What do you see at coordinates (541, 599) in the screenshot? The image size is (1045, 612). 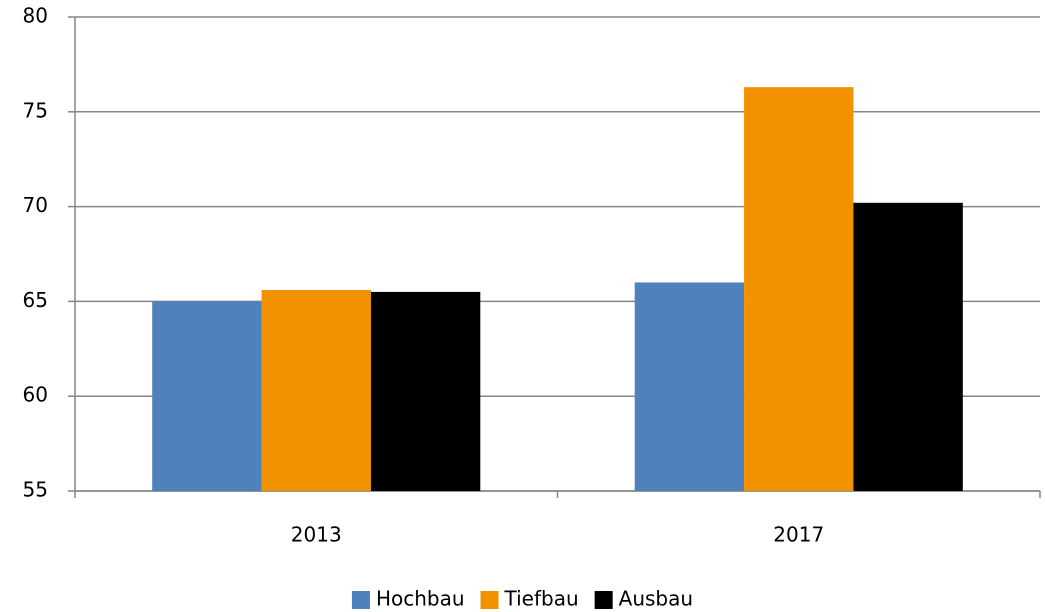 I see `legend-label: Tiefbau` at bounding box center [541, 599].